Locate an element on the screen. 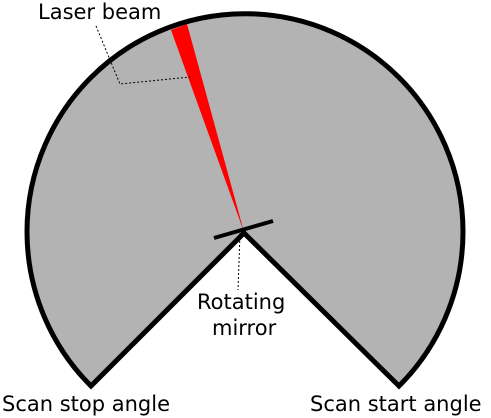 The width and height of the screenshot is (491, 418). rotating-mirror is located at coordinates (243, 229).